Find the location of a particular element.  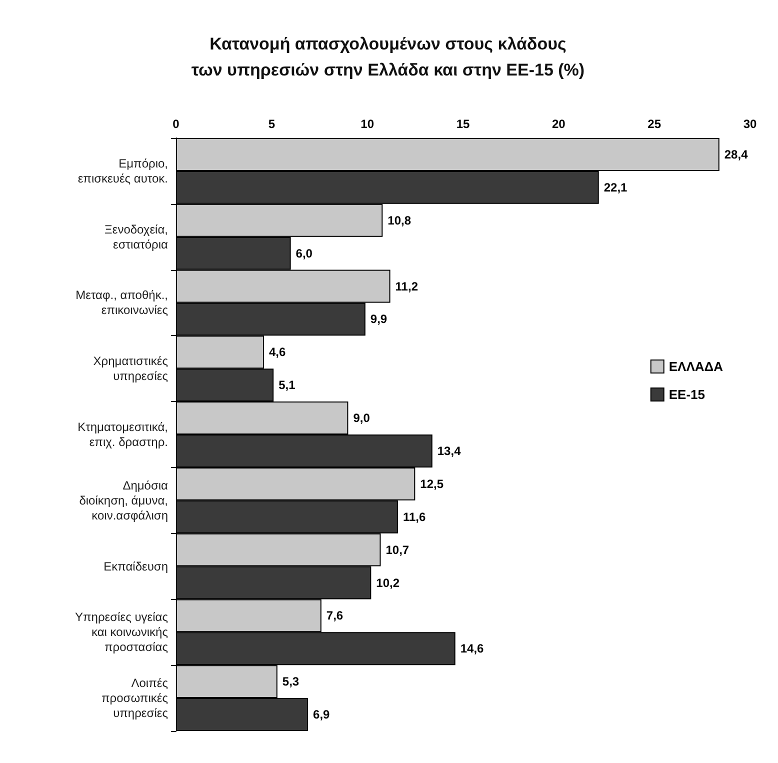

y-tick-label: Υπηρεσίες υγείας και κοινωνικής προστασίας is located at coordinates (121, 632).